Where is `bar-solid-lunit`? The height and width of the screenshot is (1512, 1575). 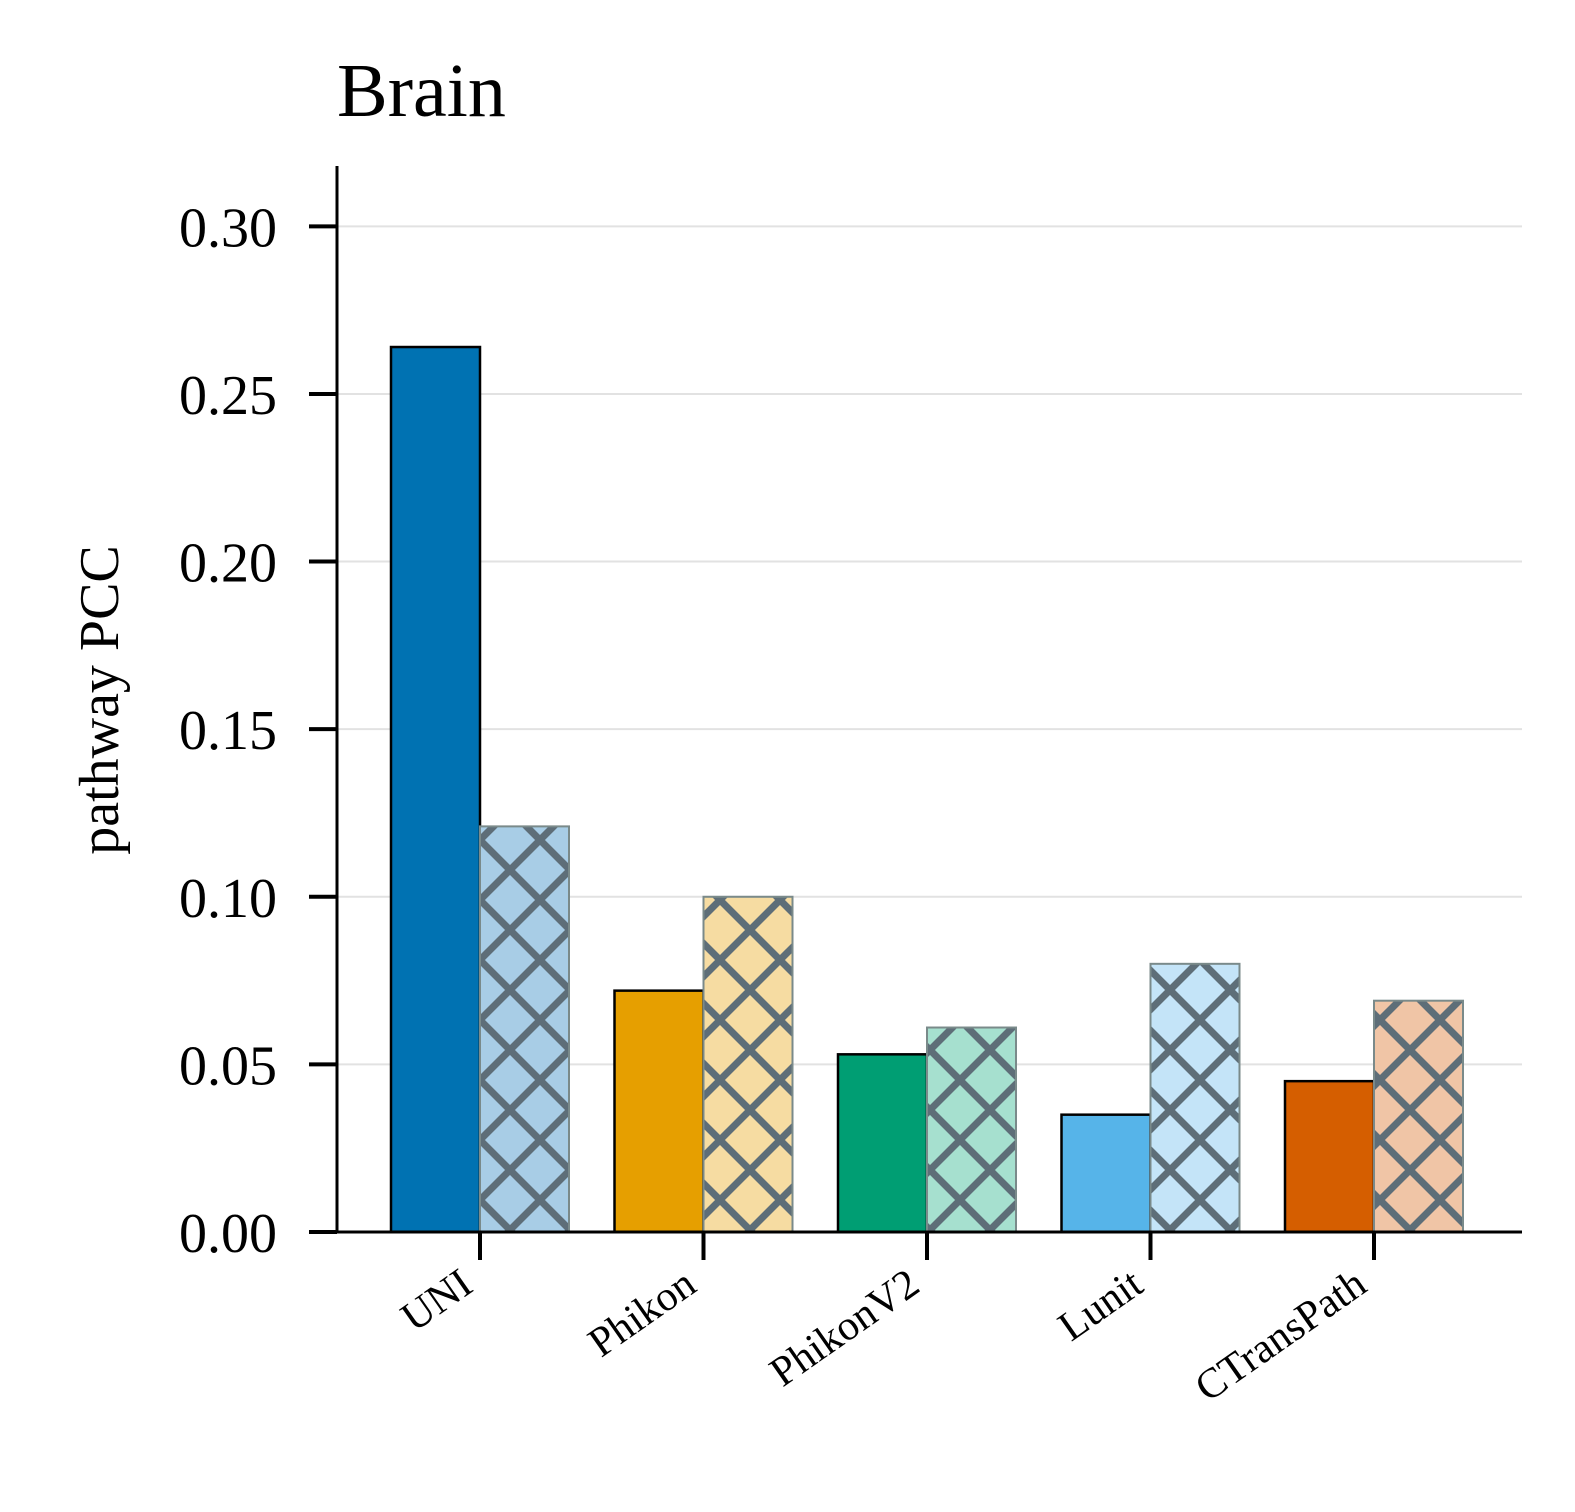
bar-solid-lunit is located at coordinates (1106, 1173).